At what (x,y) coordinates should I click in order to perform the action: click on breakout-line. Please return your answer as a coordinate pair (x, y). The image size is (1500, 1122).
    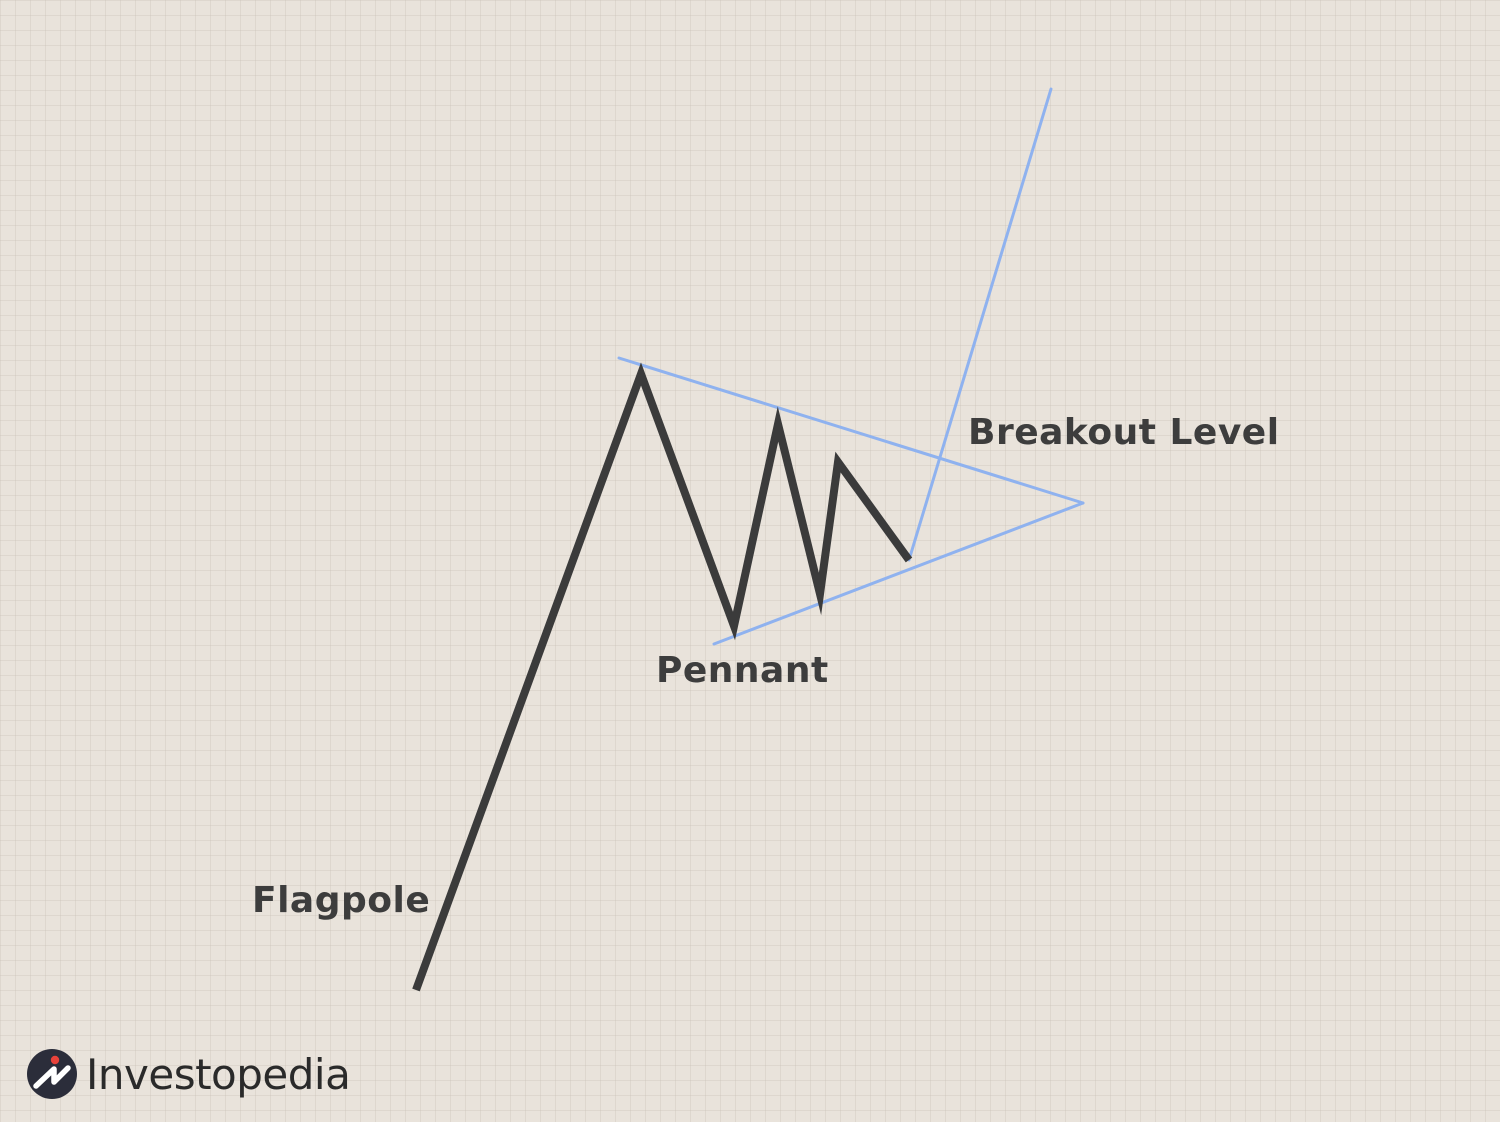
    Looking at the image, I should click on (980, 324).